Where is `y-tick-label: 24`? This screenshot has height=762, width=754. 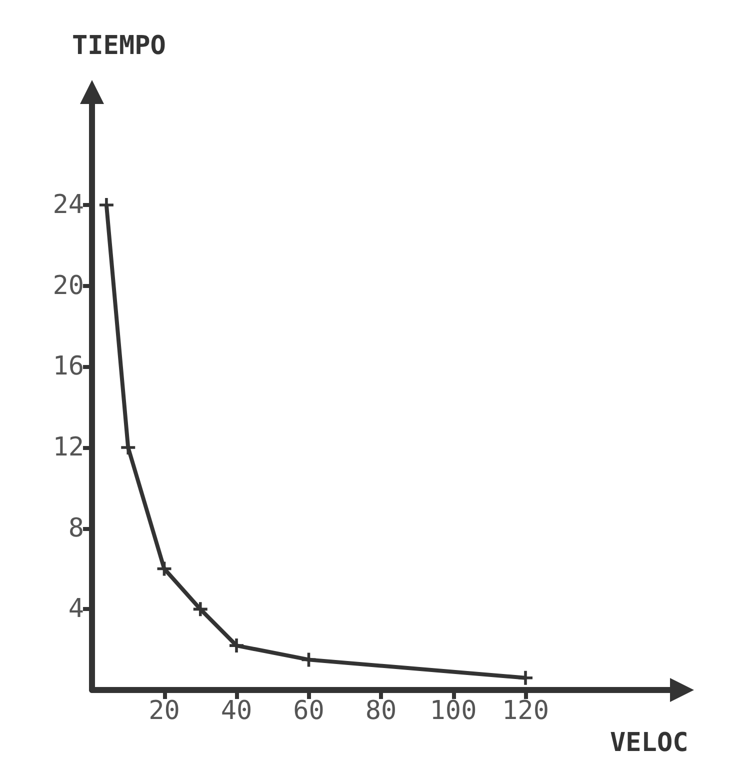
y-tick-label: 24 is located at coordinates (68, 205).